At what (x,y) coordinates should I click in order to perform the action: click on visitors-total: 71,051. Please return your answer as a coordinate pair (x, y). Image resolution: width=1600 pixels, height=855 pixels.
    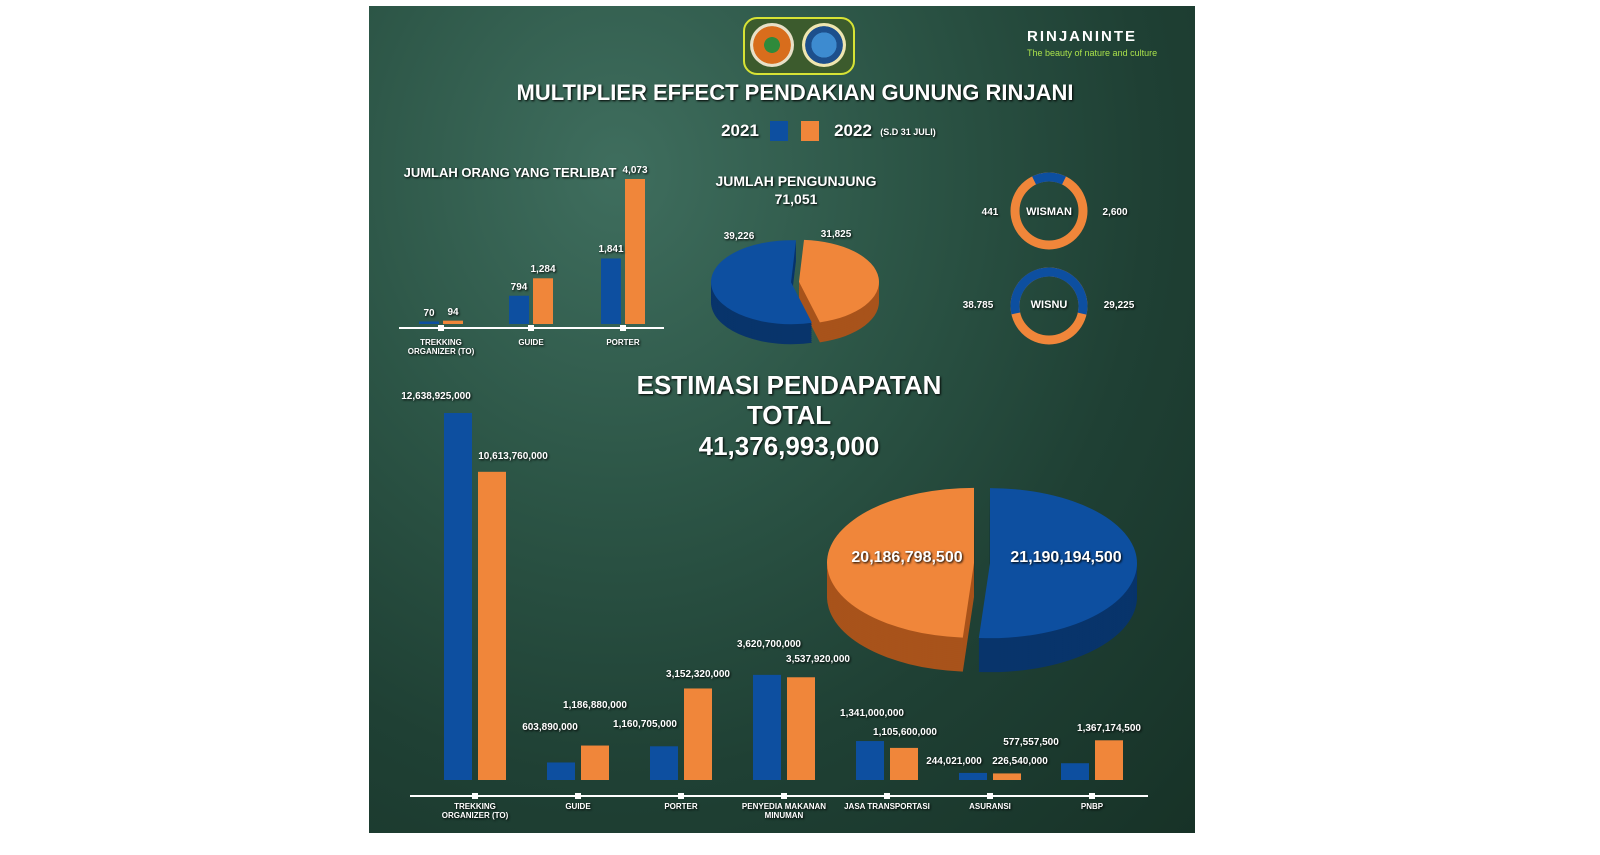
    Looking at the image, I should click on (796, 199).